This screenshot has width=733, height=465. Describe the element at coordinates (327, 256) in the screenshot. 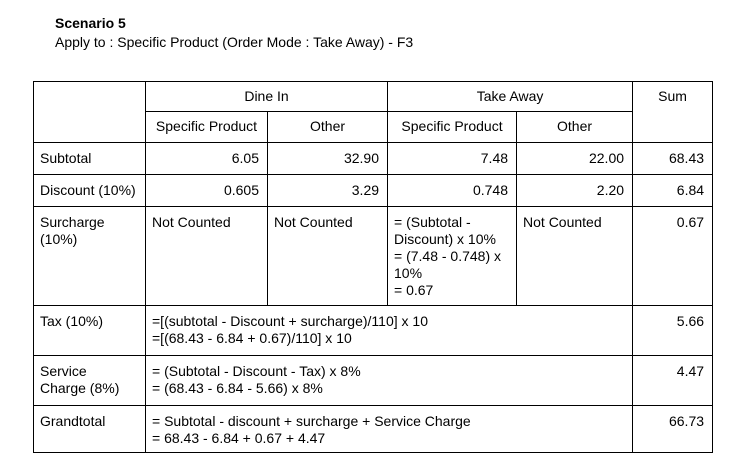

I see `surcharge-dinein-other-cell: Not Counted` at that location.